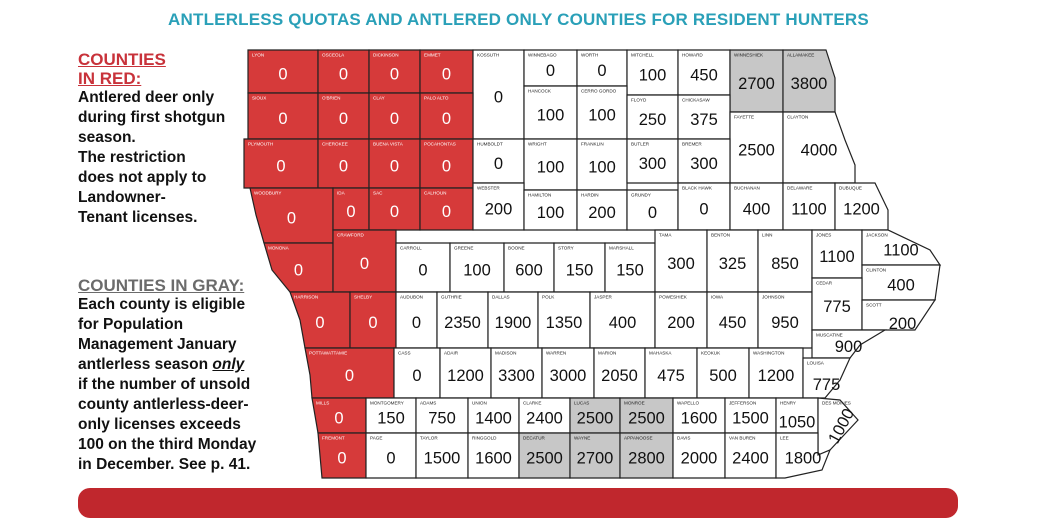 The width and height of the screenshot is (1037, 518). What do you see at coordinates (462, 323) in the screenshot?
I see `county-quota: 2350` at bounding box center [462, 323].